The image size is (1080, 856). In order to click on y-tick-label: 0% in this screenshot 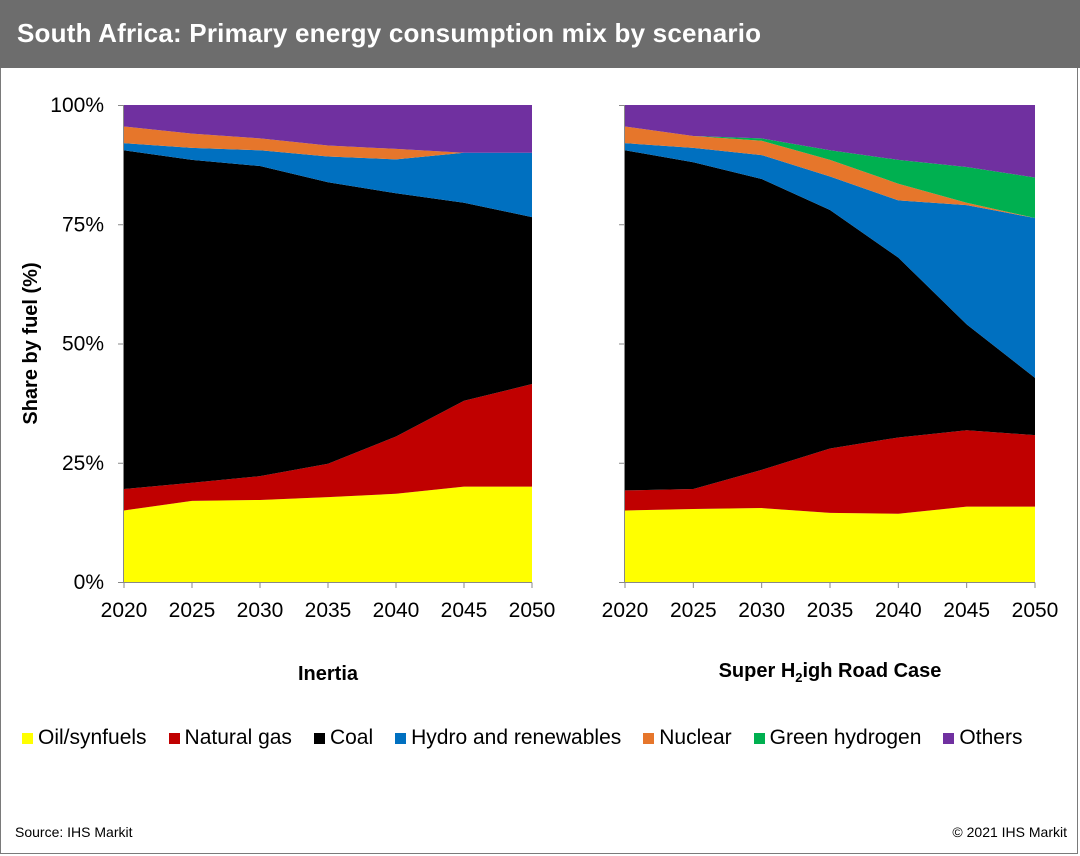, I will do `click(89, 582)`.